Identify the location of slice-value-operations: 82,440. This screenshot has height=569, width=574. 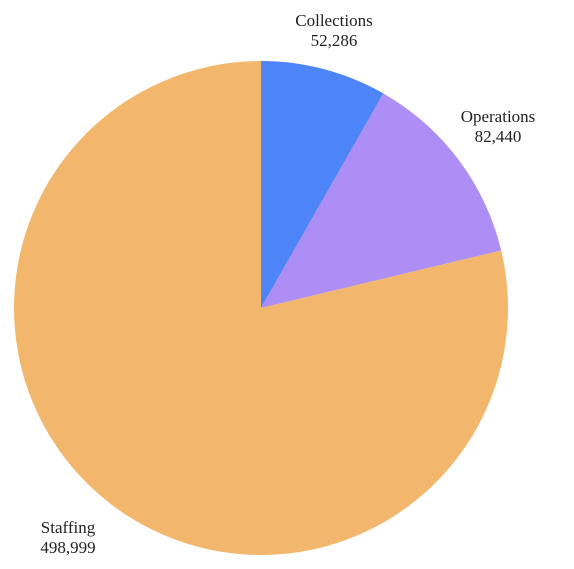
(498, 136).